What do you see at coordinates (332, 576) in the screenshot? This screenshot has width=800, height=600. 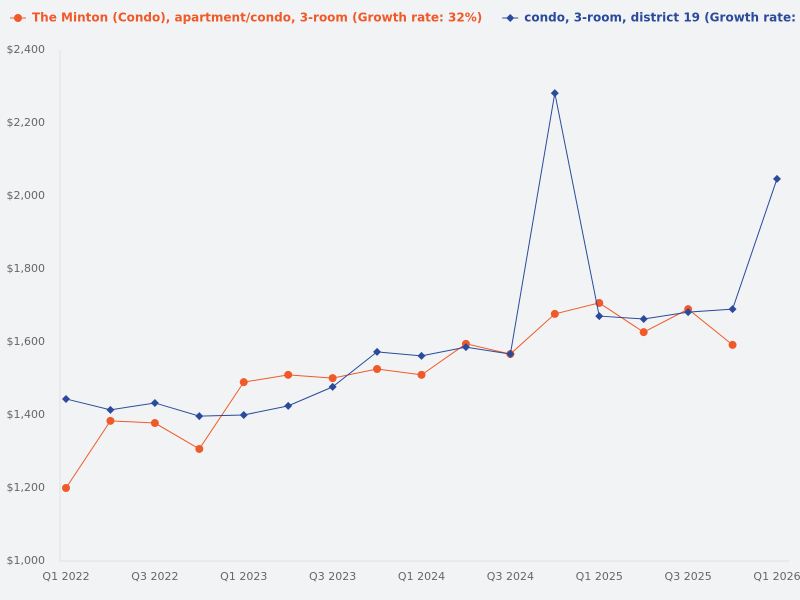 I see `x-tick-label: Q3 2023` at bounding box center [332, 576].